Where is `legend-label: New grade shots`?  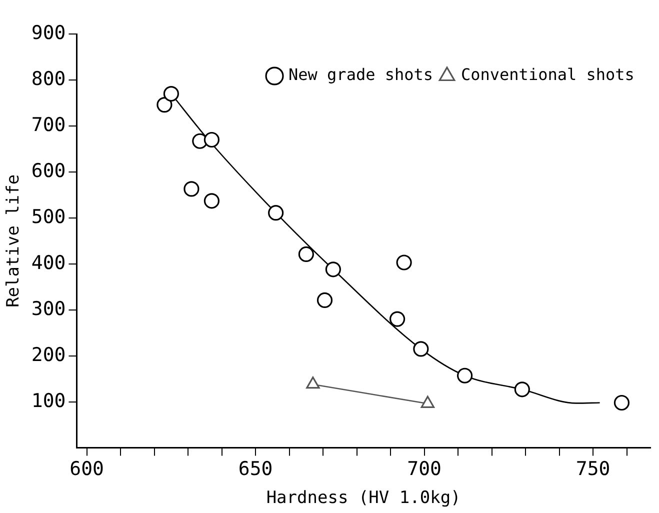 legend-label: New grade shots is located at coordinates (361, 74).